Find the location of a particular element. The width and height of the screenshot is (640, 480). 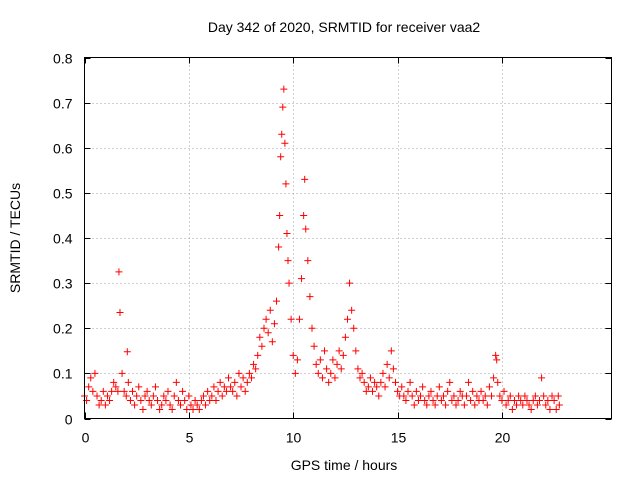

y-tick-label: 0.3 is located at coordinates (63, 284).